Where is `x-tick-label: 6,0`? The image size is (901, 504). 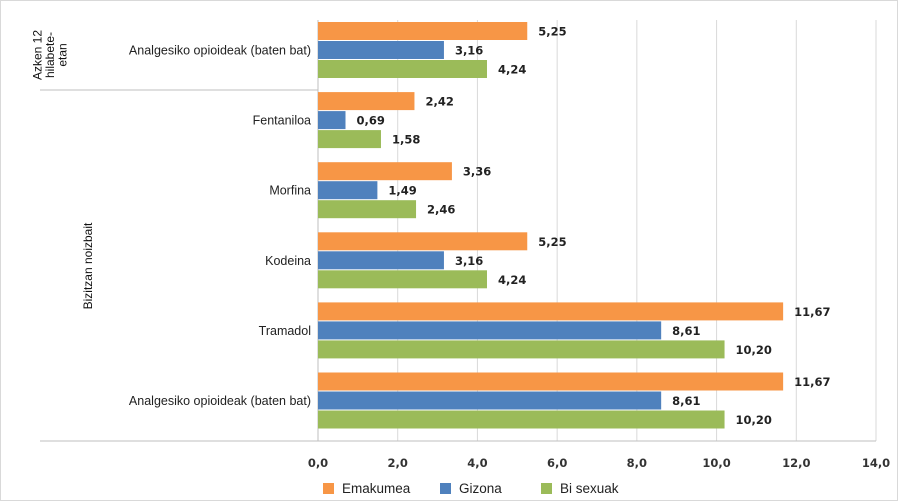 x-tick-label: 6,0 is located at coordinates (557, 463).